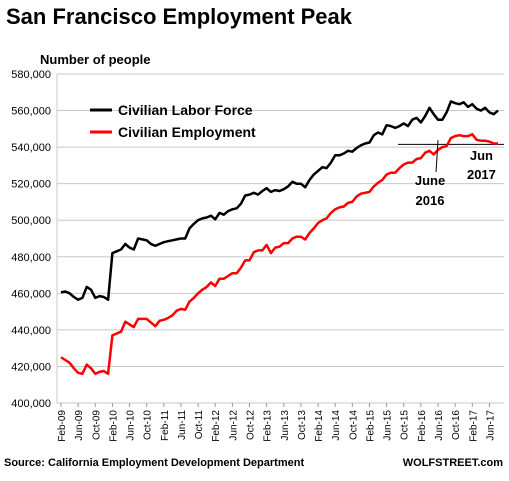 This screenshot has height=481, width=509. I want to click on legend-label: Civilian Employment, so click(187, 132).